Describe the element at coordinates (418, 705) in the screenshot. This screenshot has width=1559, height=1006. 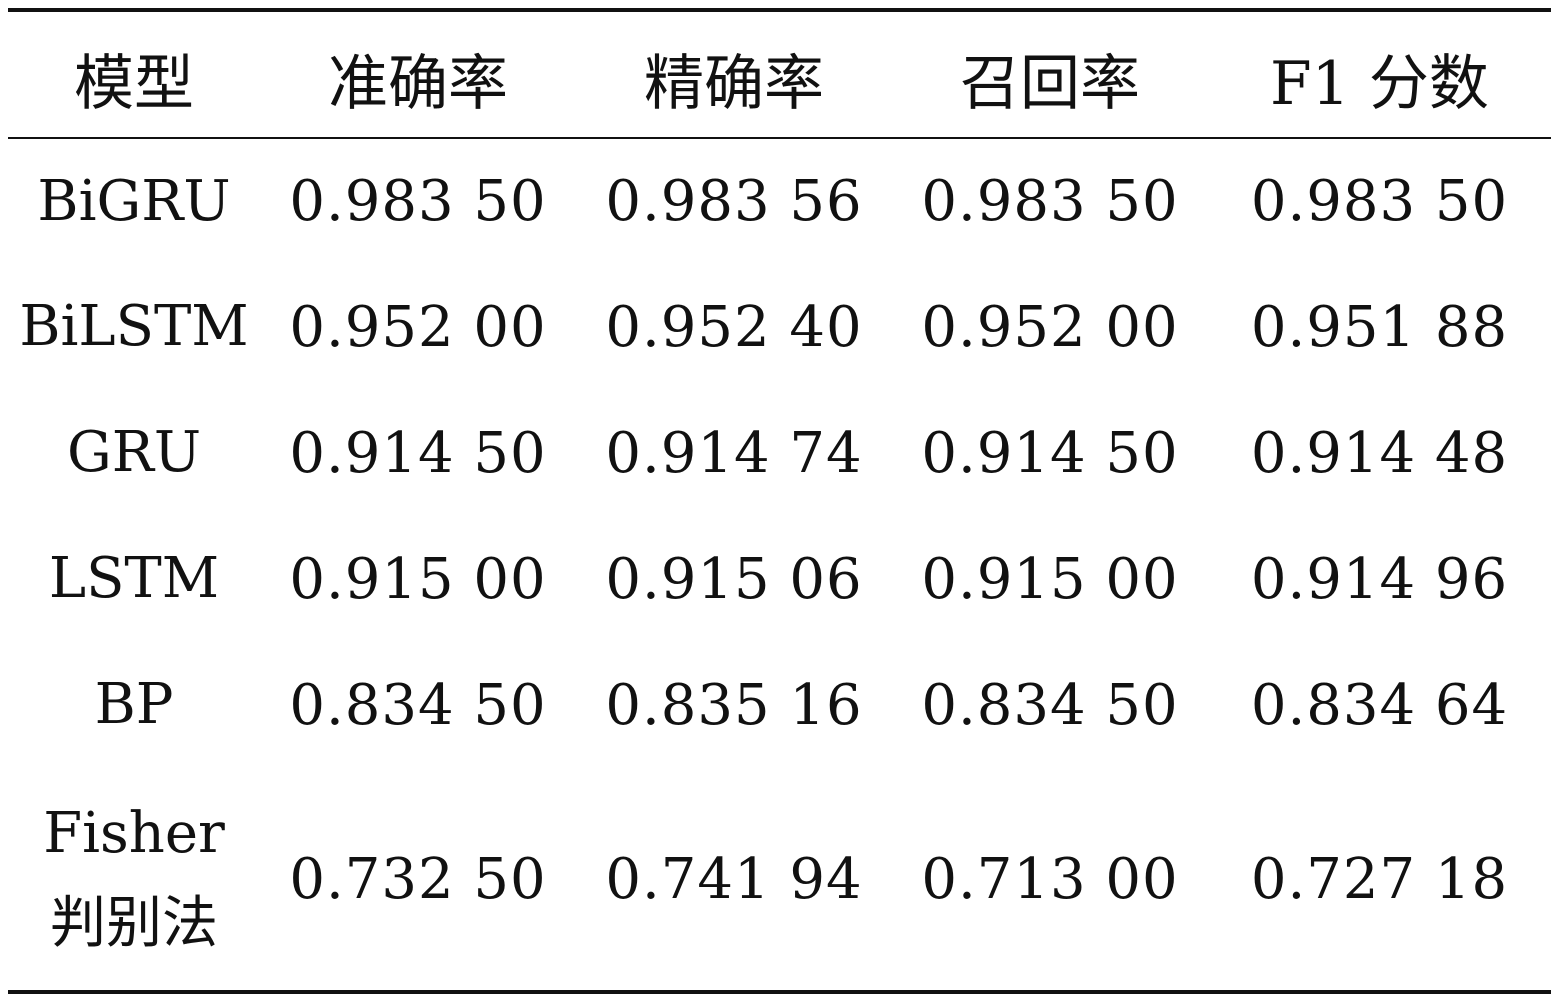
I see `cell-accuracy: 0.834 50` at that location.